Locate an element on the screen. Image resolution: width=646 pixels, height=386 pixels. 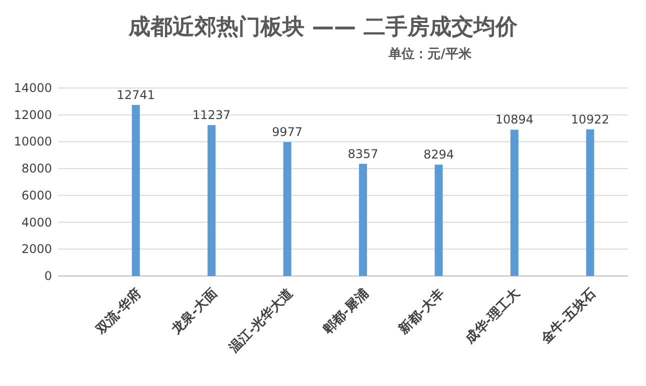
x-tick-label: 成华-理工大 is located at coordinates (493, 317).